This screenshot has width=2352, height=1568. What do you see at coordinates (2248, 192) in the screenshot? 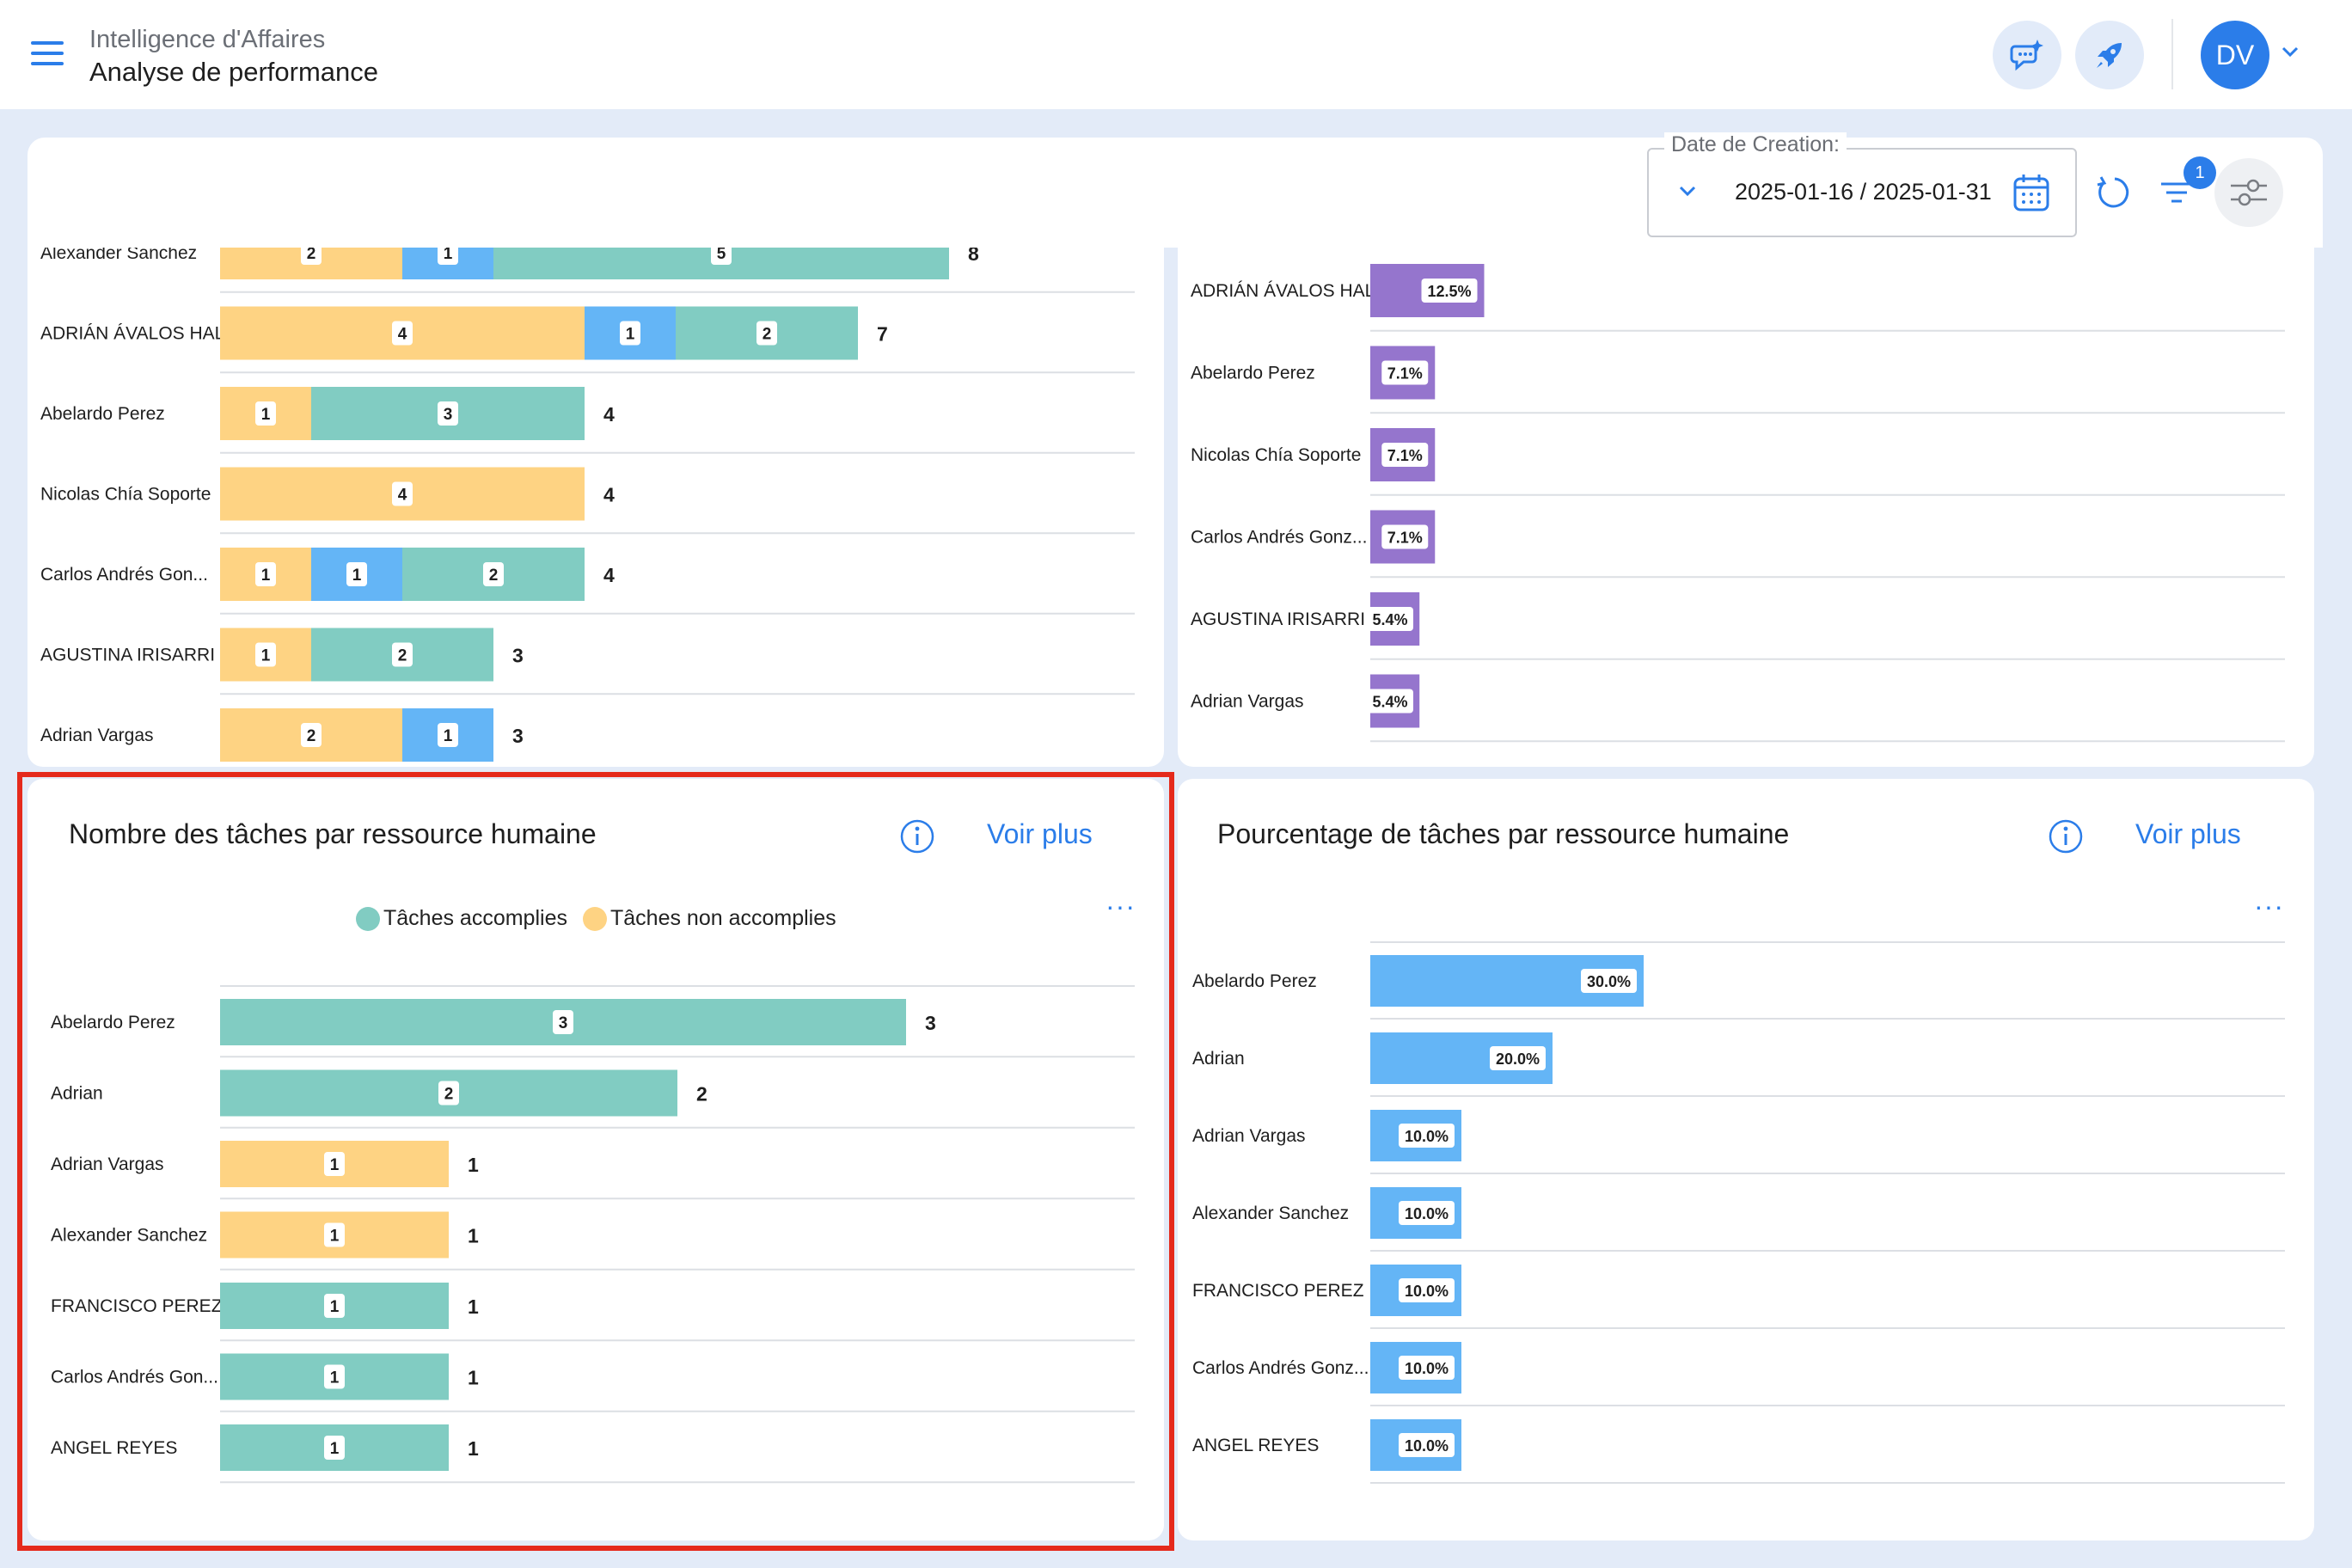
I see `settings-button` at bounding box center [2248, 192].